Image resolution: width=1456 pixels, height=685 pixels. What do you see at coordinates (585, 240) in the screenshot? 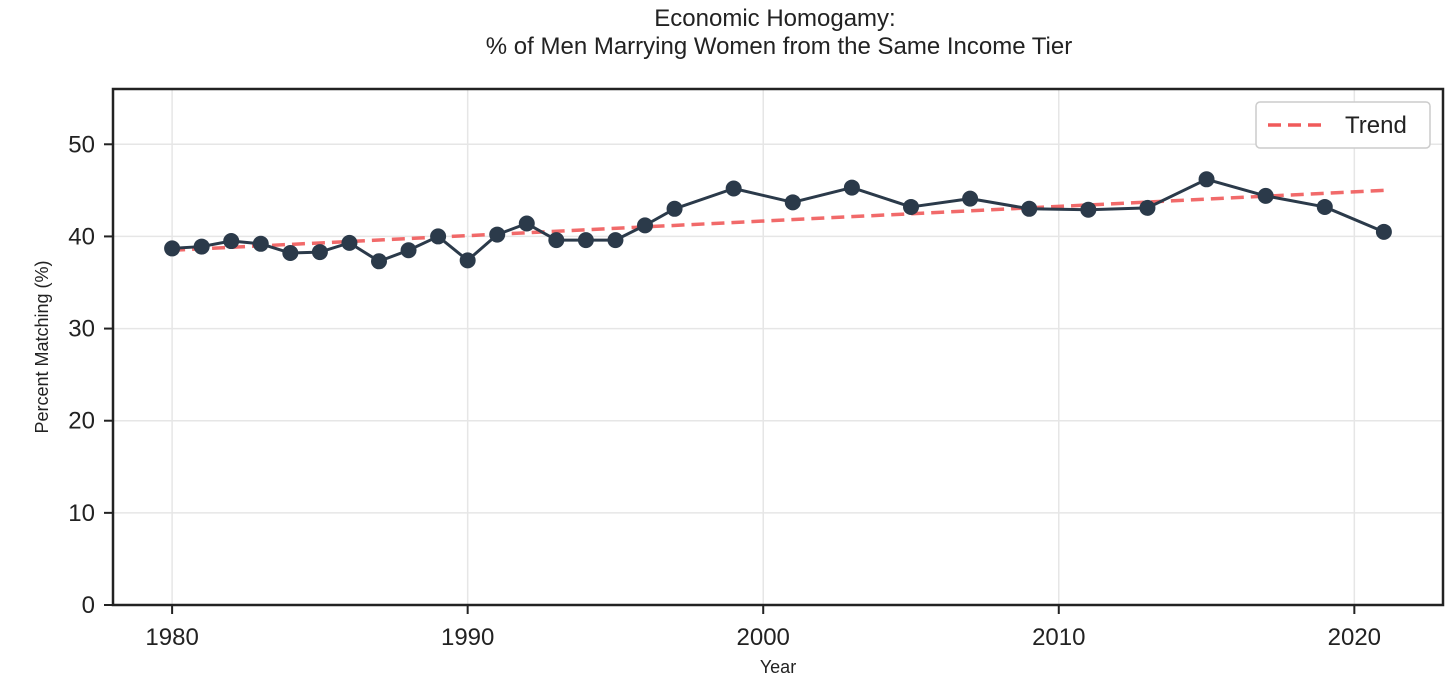
I see `data-point-1994` at bounding box center [585, 240].